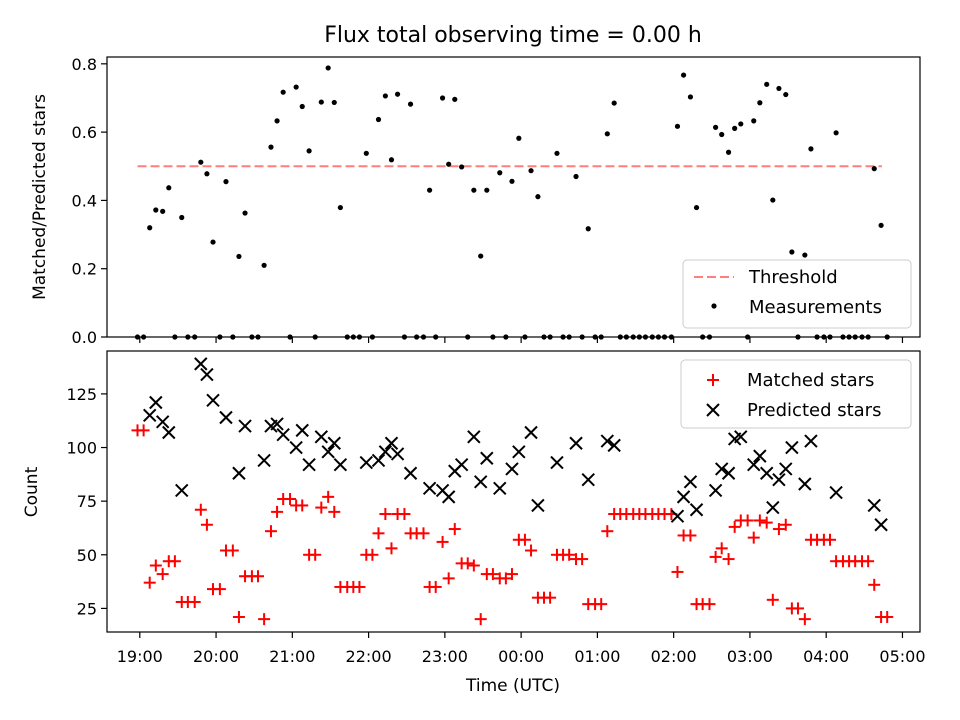 Image resolution: width=960 pixels, height=720 pixels. I want to click on count-y-tick-label: 25, so click(87, 608).